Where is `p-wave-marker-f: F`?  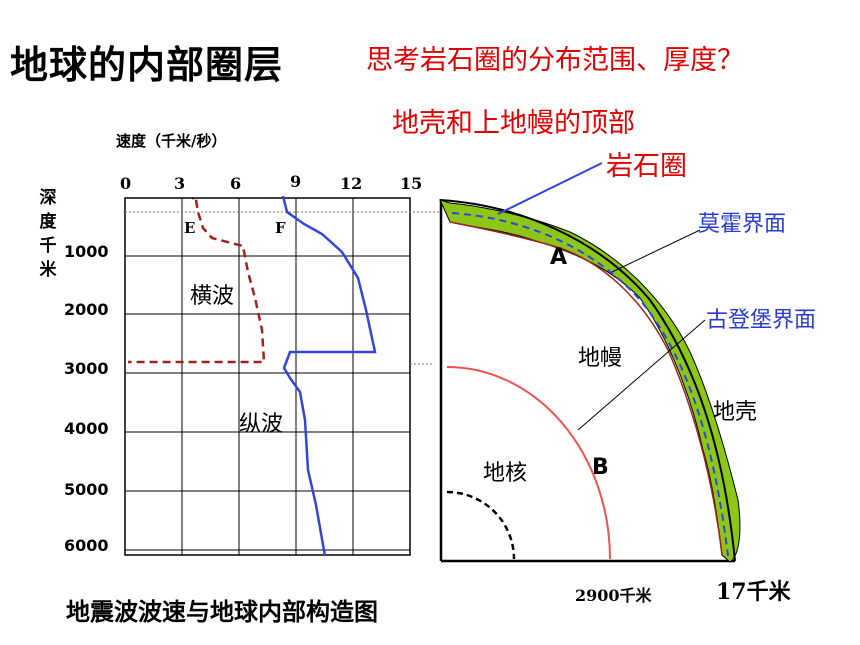 p-wave-marker-f: F is located at coordinates (280, 228).